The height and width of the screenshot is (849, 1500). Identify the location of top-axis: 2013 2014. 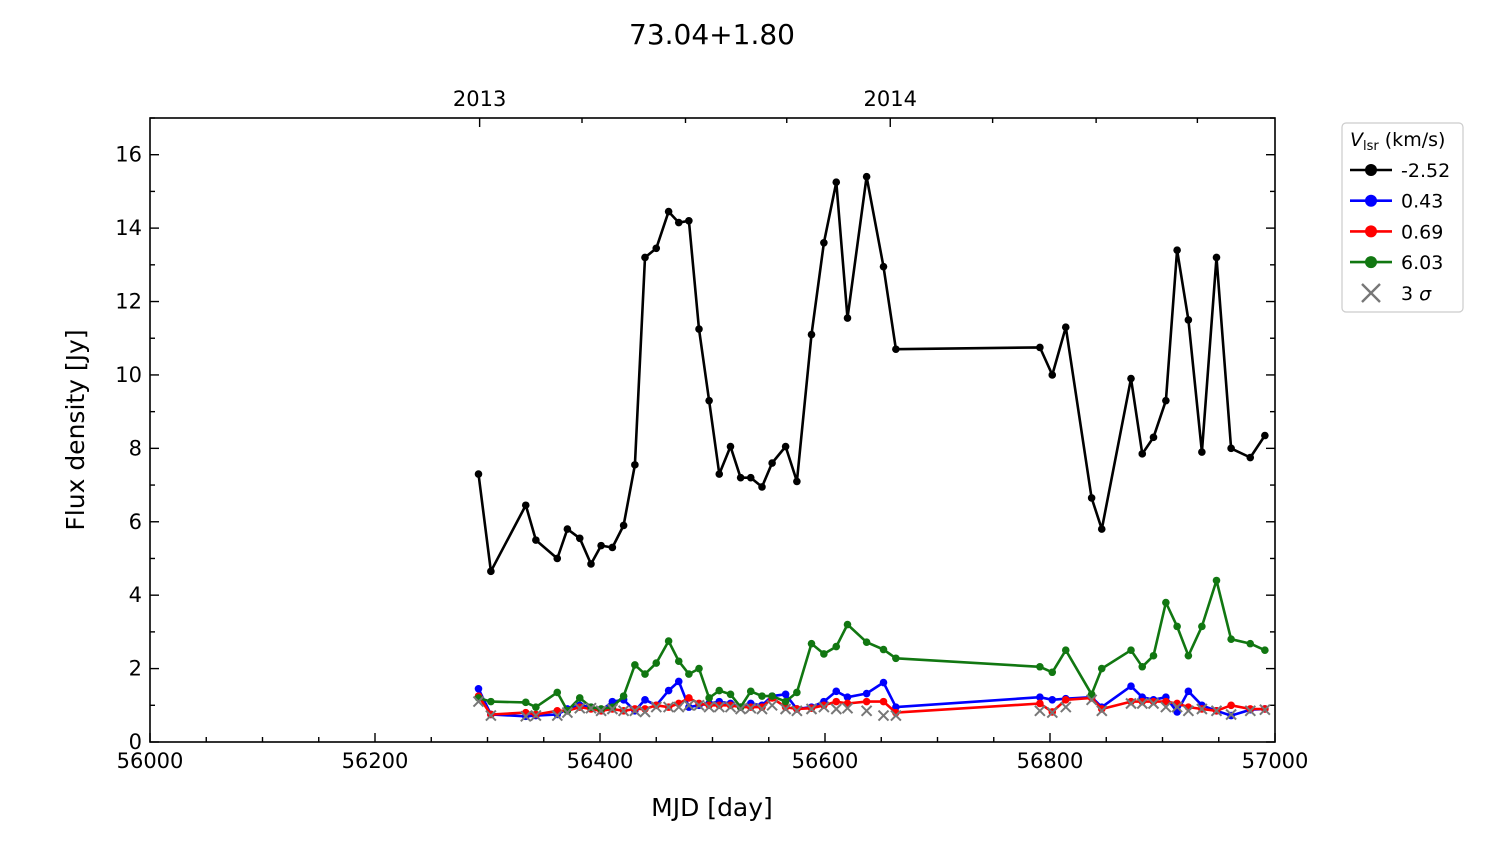
(826, 107).